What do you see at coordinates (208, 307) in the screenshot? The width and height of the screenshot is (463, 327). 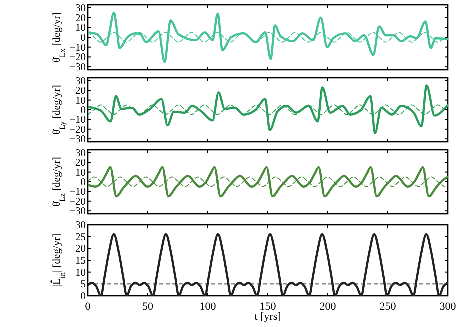 I see `x-tick-label: 100` at bounding box center [208, 307].